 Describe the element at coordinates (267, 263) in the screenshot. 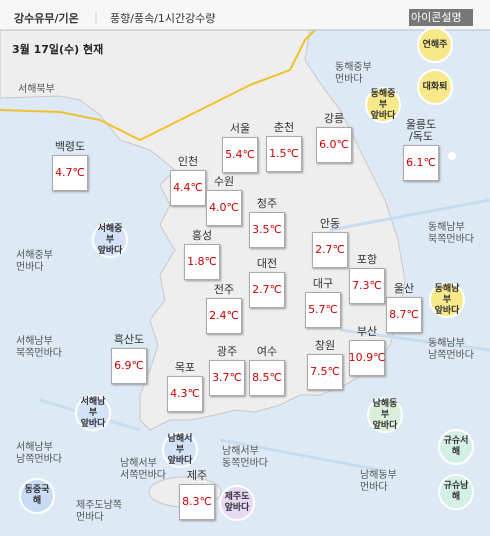

I see `station-name: 대전` at that location.